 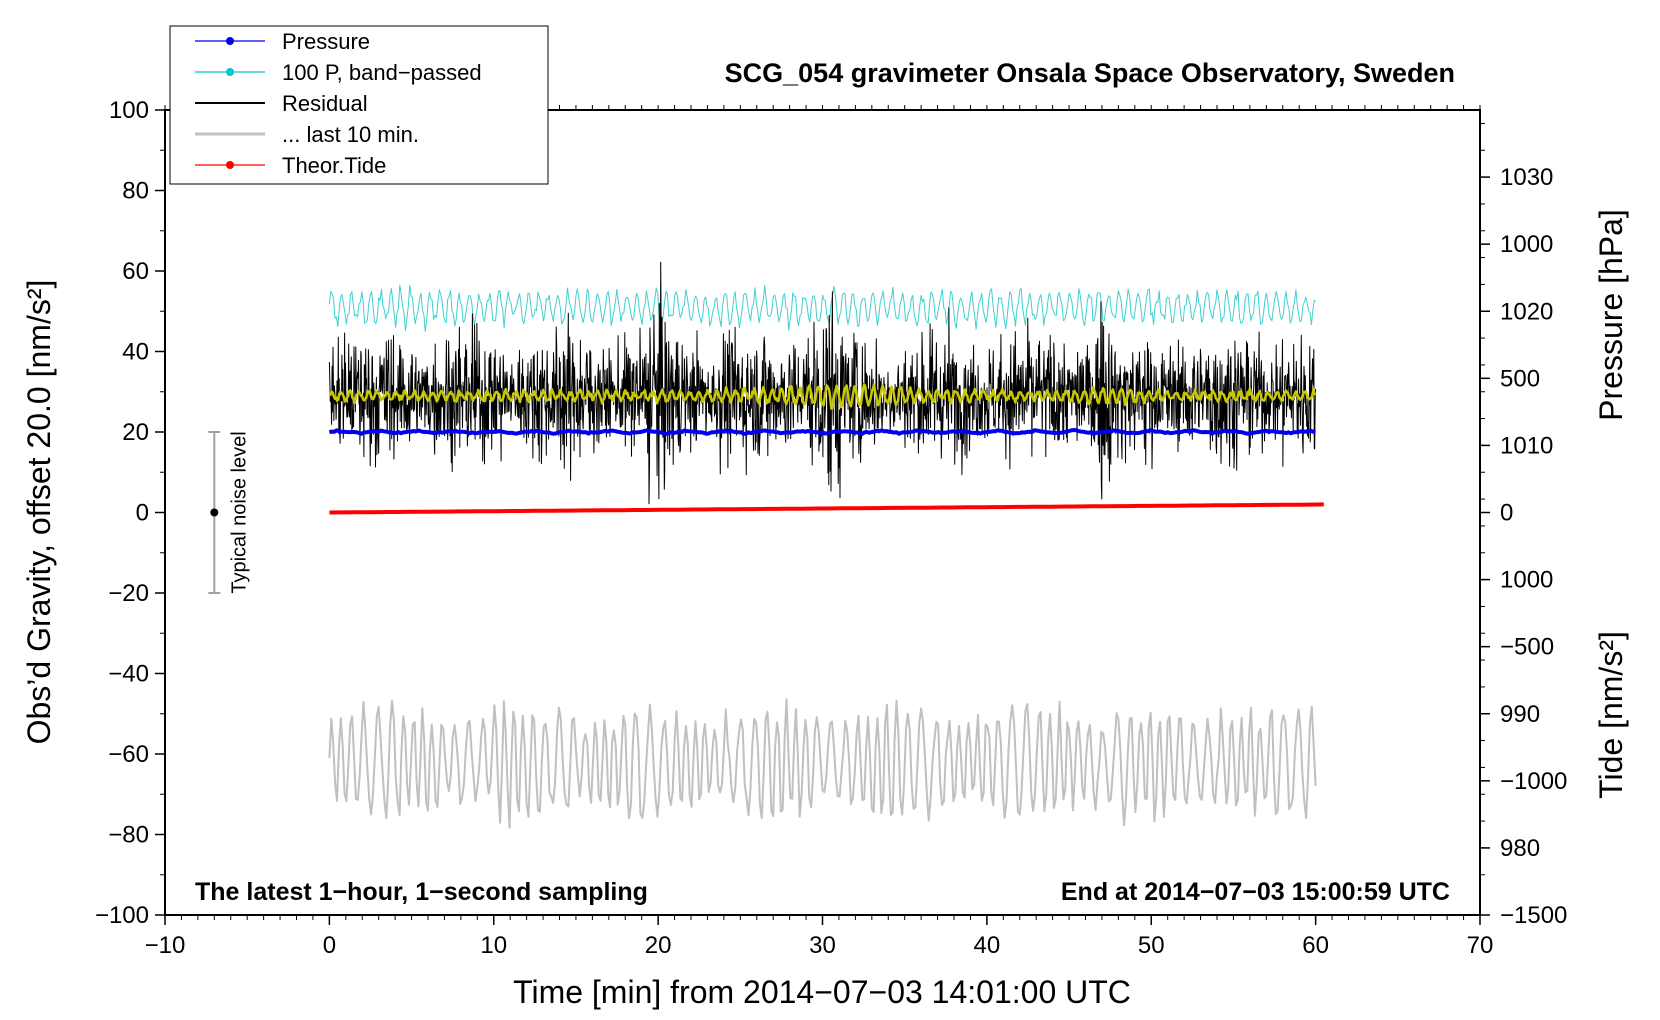 What do you see at coordinates (1480, 945) in the screenshot?
I see `x-tick-label: 70` at bounding box center [1480, 945].